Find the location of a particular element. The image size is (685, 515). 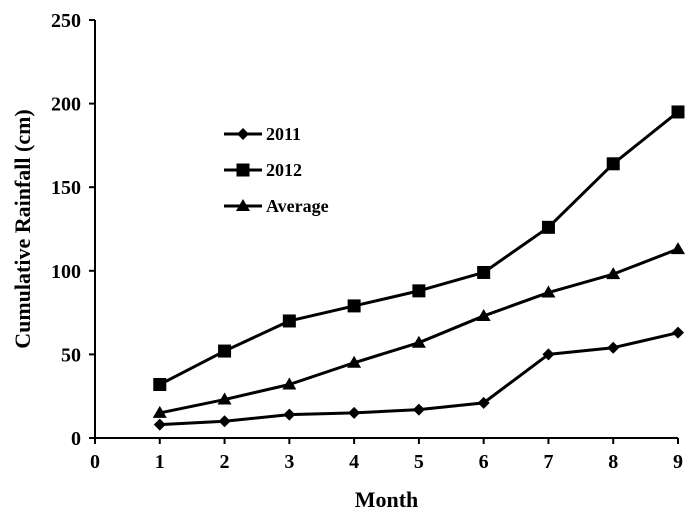

y-tick-label: 0 is located at coordinates (76, 439).